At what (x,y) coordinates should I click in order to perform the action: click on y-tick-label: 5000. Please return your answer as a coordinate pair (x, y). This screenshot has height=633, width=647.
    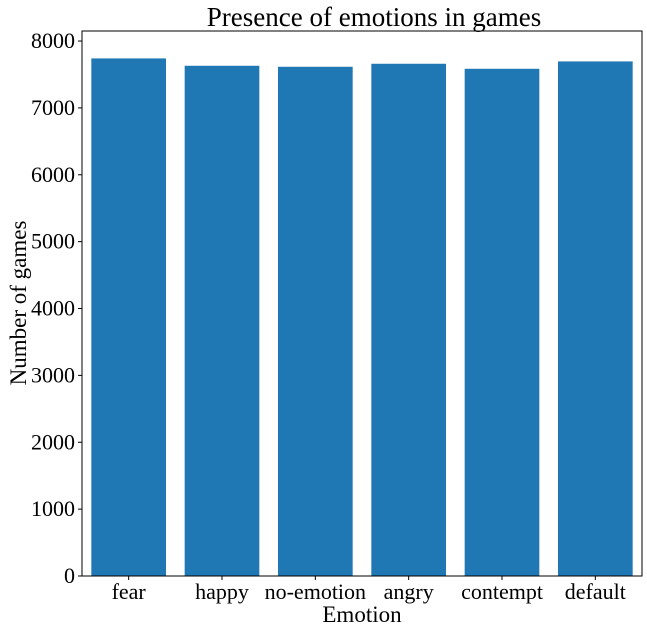
    Looking at the image, I should click on (53, 241).